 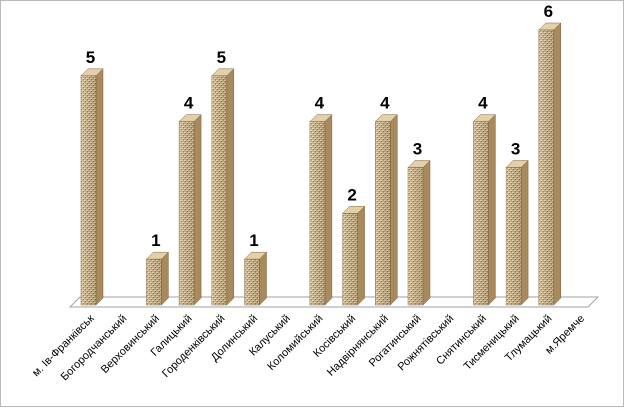 What do you see at coordinates (351, 194) in the screenshot?
I see `data-label: 2` at bounding box center [351, 194].